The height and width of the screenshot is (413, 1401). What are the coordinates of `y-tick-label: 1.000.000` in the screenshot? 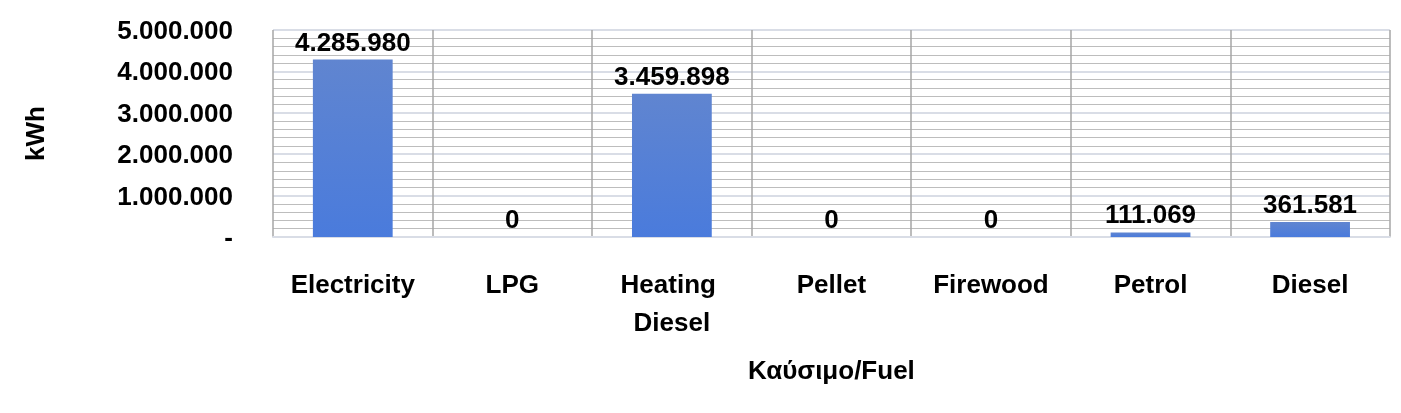 It's located at (175, 195).